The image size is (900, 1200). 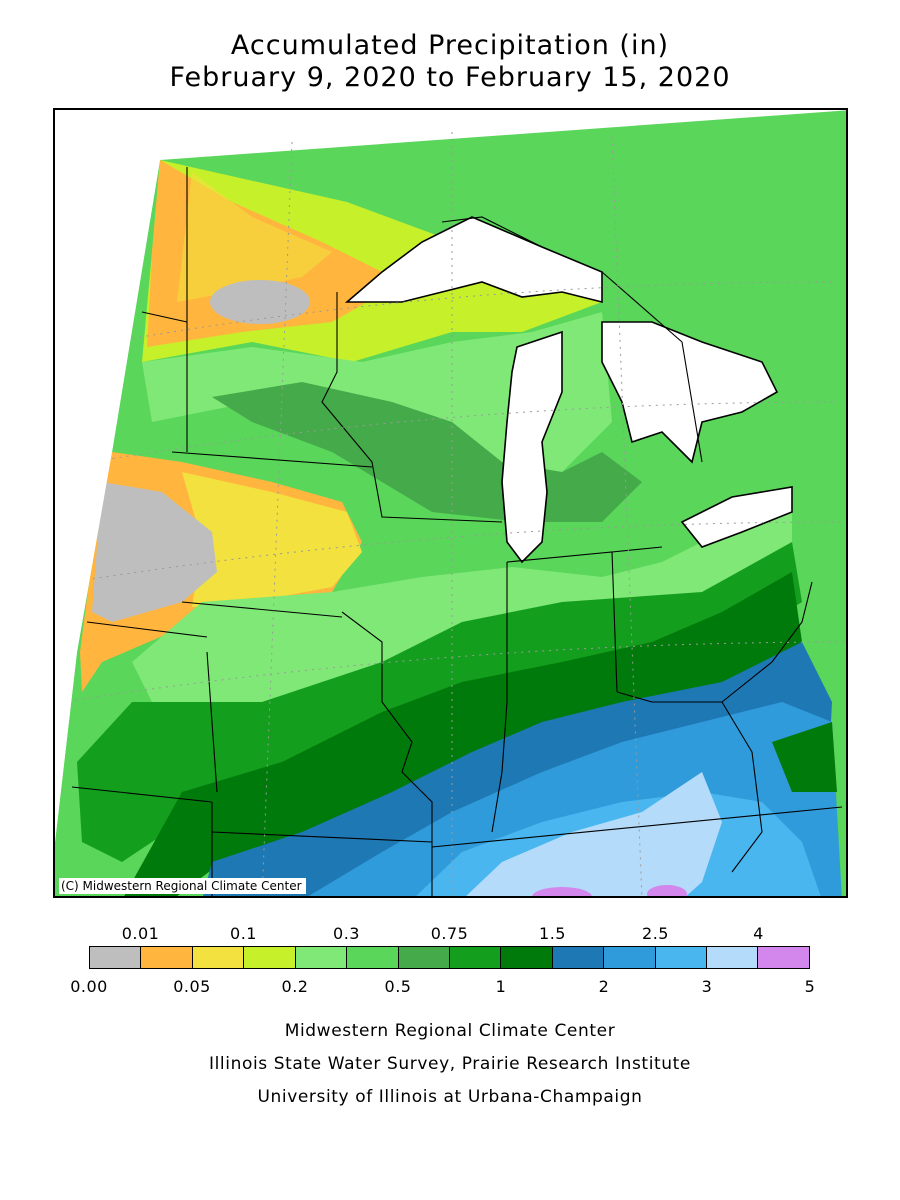 What do you see at coordinates (655, 933) in the screenshot?
I see `legend-label-top: 2.5` at bounding box center [655, 933].